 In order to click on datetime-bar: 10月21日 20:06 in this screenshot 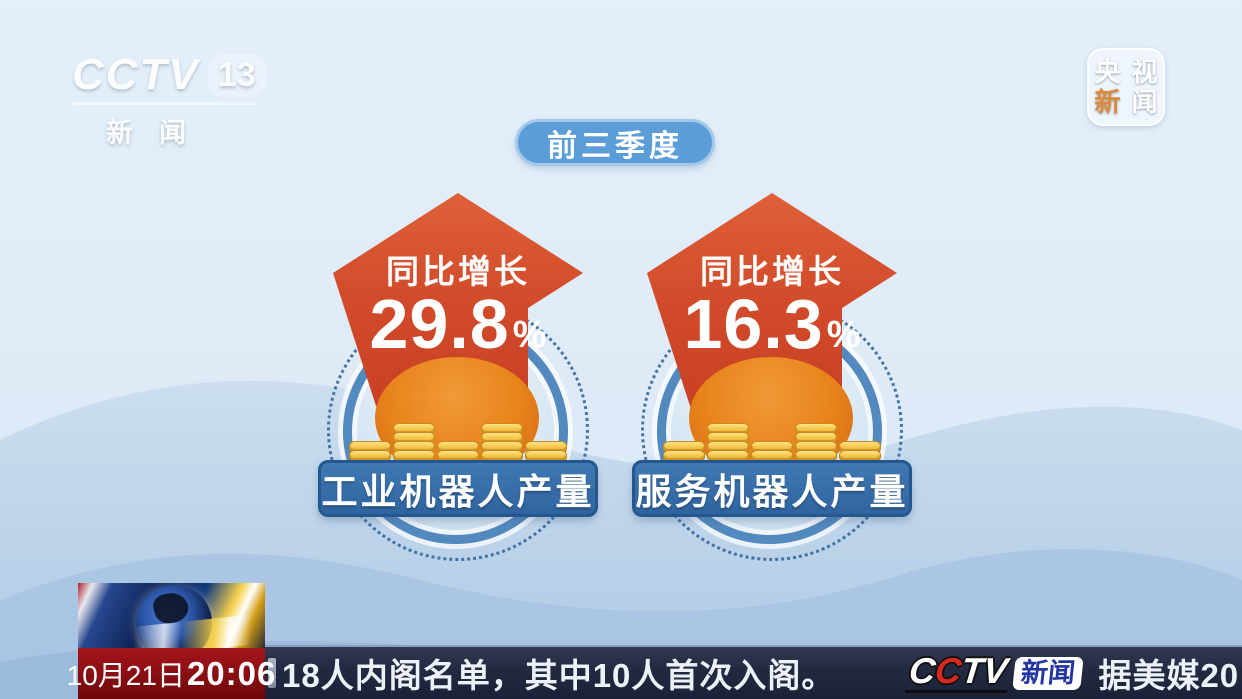, I will do `click(171, 673)`.